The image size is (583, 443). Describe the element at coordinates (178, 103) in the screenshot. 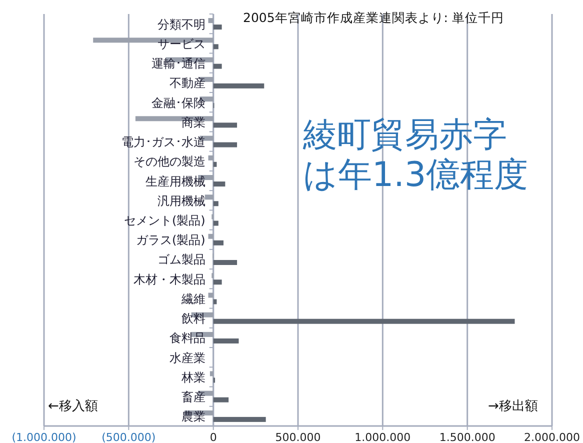

I see `y-tick-label: 金融･保険` at that location.